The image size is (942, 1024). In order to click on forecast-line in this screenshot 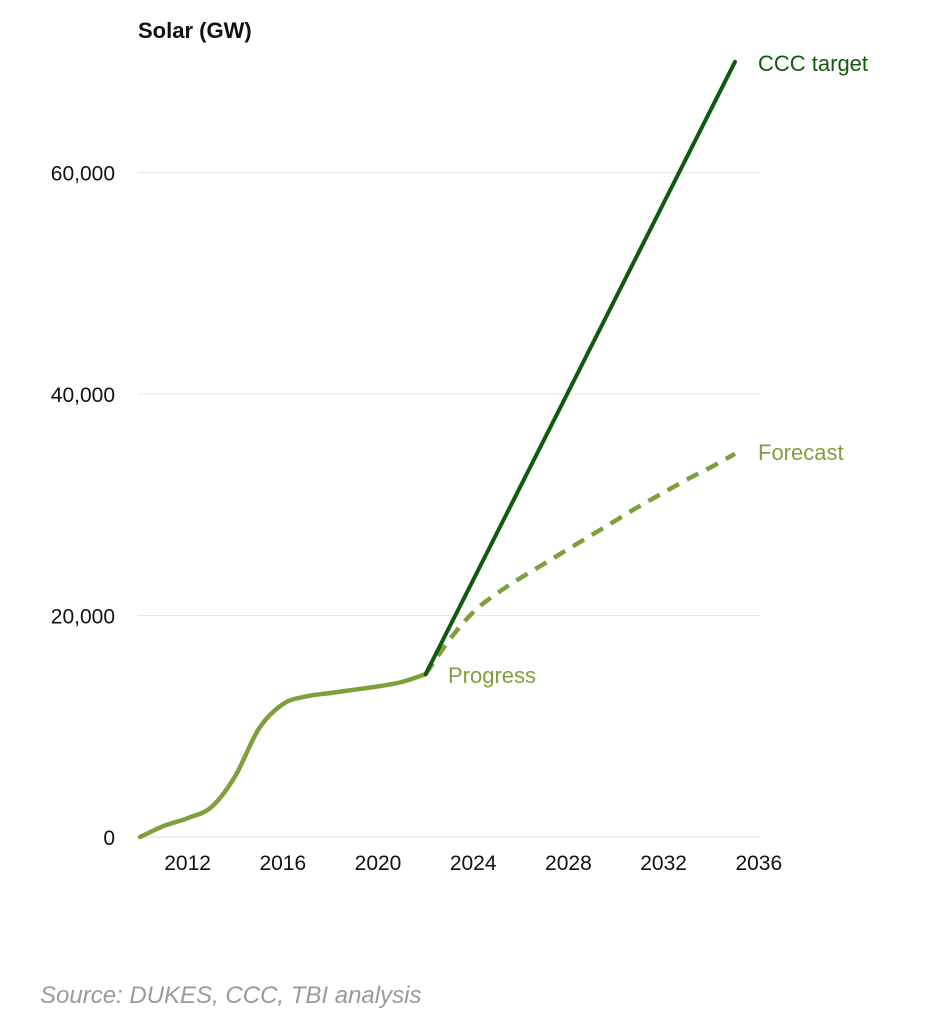, I will do `click(580, 563)`.